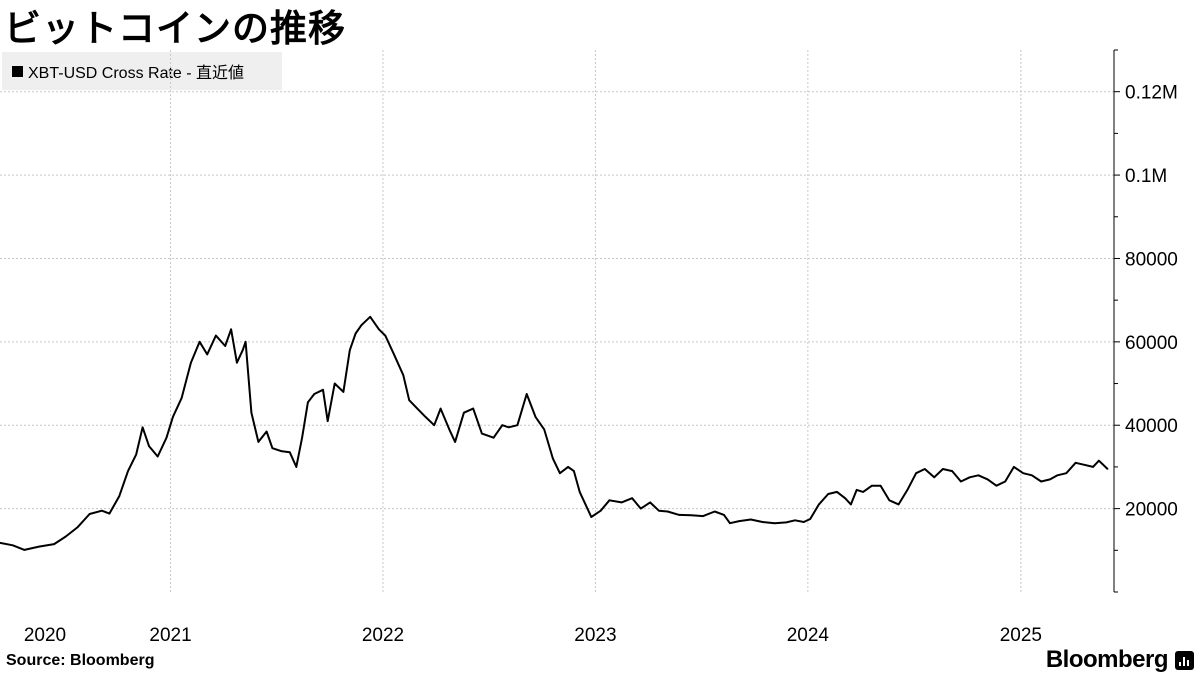 This screenshot has height=675, width=1200. What do you see at coordinates (136, 73) in the screenshot?
I see `legend-label: XBT-USD Cross Rate - 直近値` at bounding box center [136, 73].